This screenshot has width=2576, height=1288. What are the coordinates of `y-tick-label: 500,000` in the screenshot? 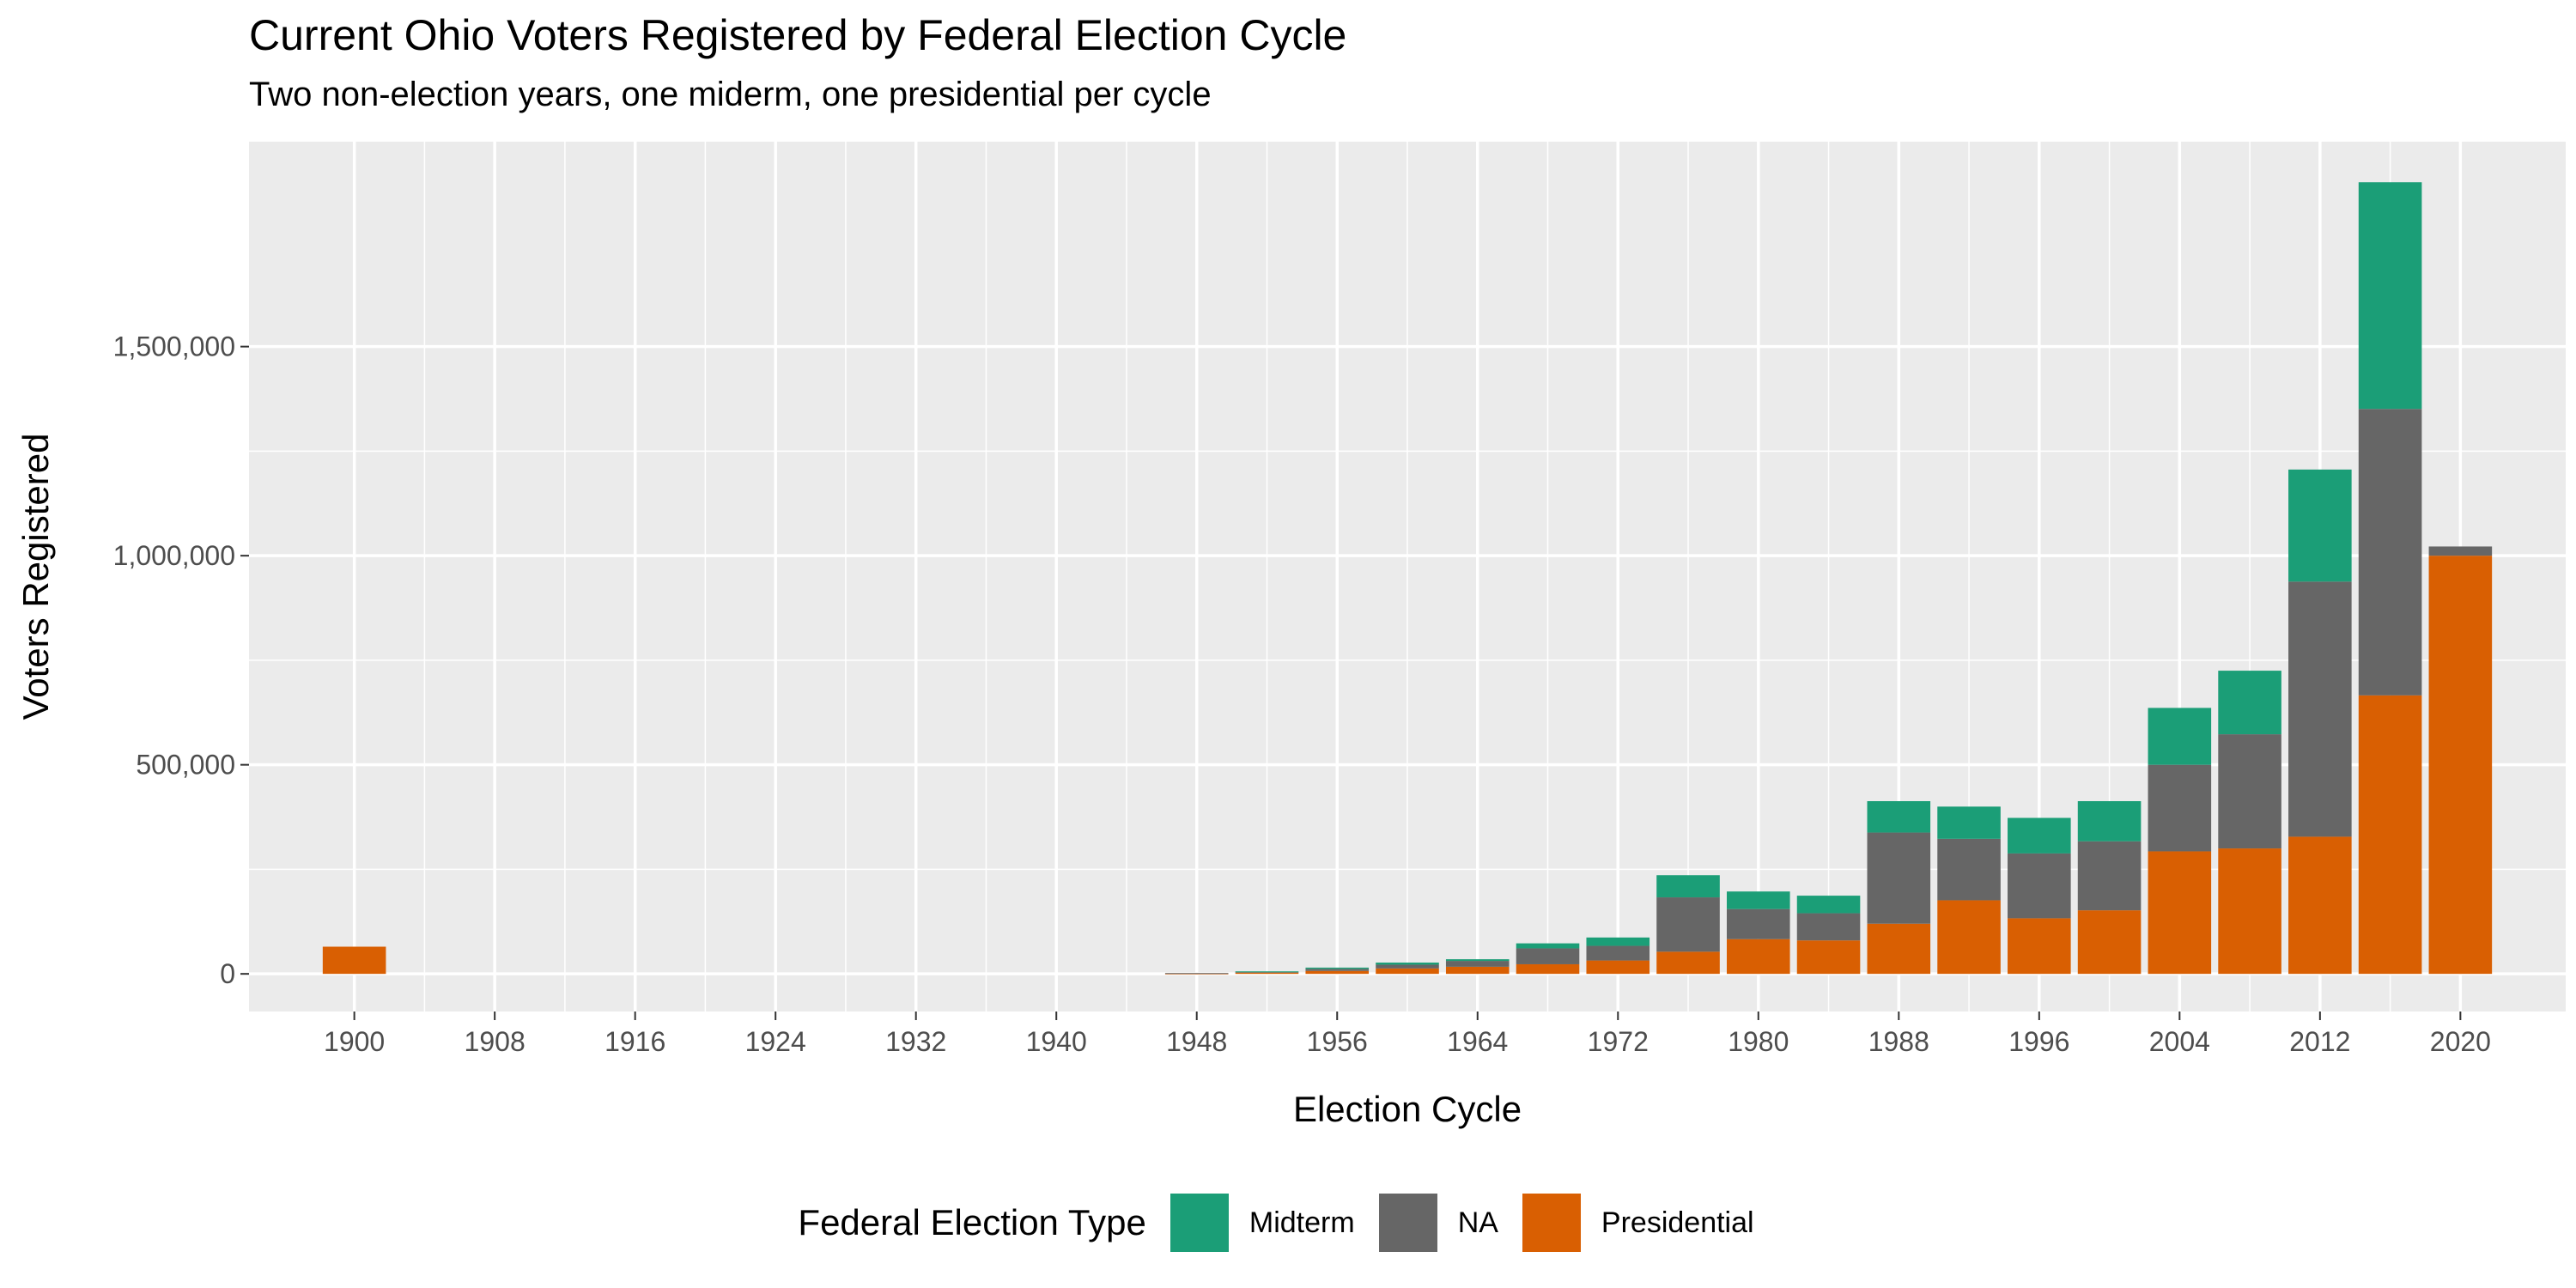 It's located at (186, 766).